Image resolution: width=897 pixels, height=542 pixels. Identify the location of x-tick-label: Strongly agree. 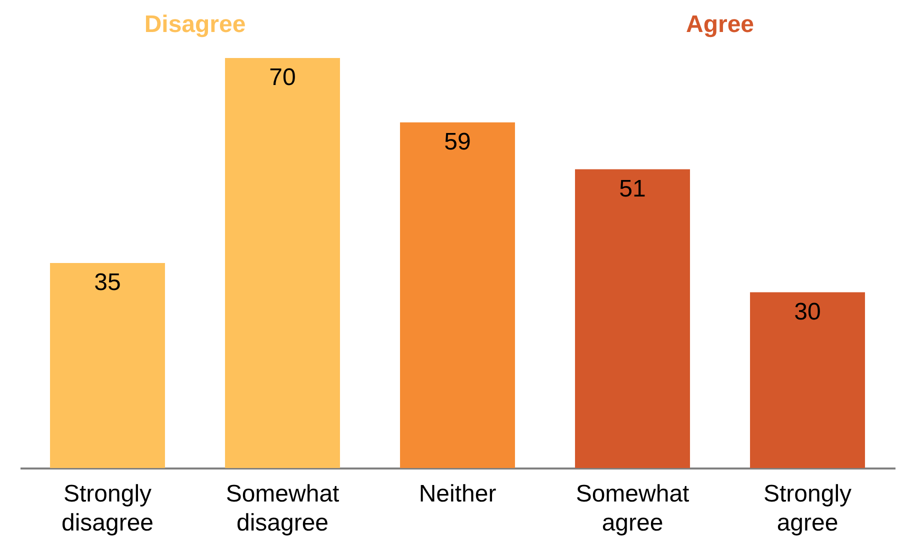
(807, 508).